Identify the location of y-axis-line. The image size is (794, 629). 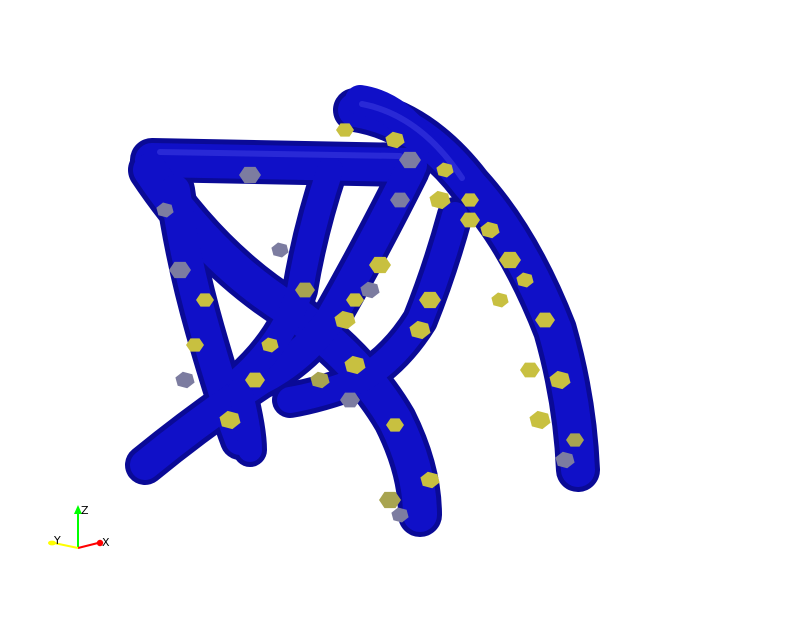
(66, 545).